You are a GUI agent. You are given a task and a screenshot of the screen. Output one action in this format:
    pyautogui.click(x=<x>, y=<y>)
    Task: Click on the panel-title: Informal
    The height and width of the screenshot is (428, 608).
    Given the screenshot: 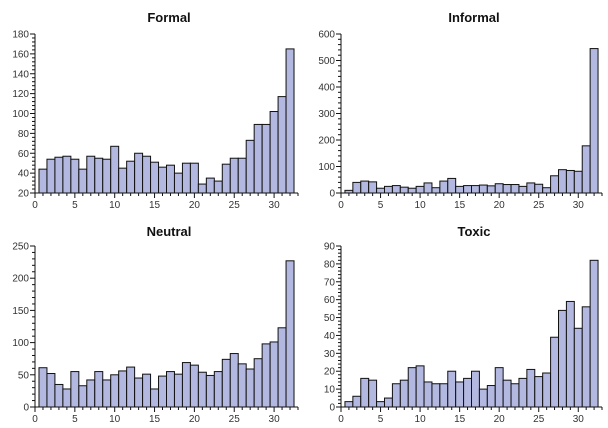 What is the action you would take?
    pyautogui.click(x=473, y=17)
    